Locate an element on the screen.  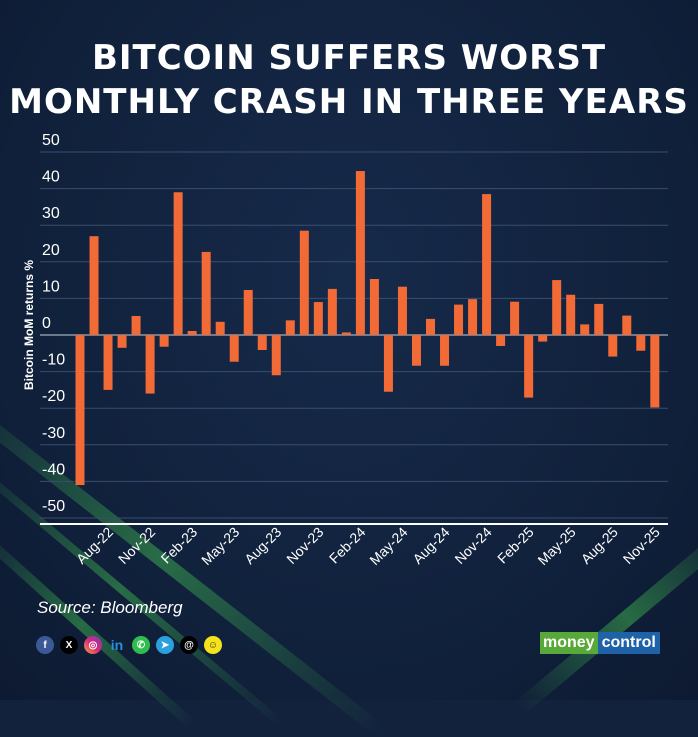
y-axis-label: Bitcoin MoM returns % is located at coordinates (29, 325).